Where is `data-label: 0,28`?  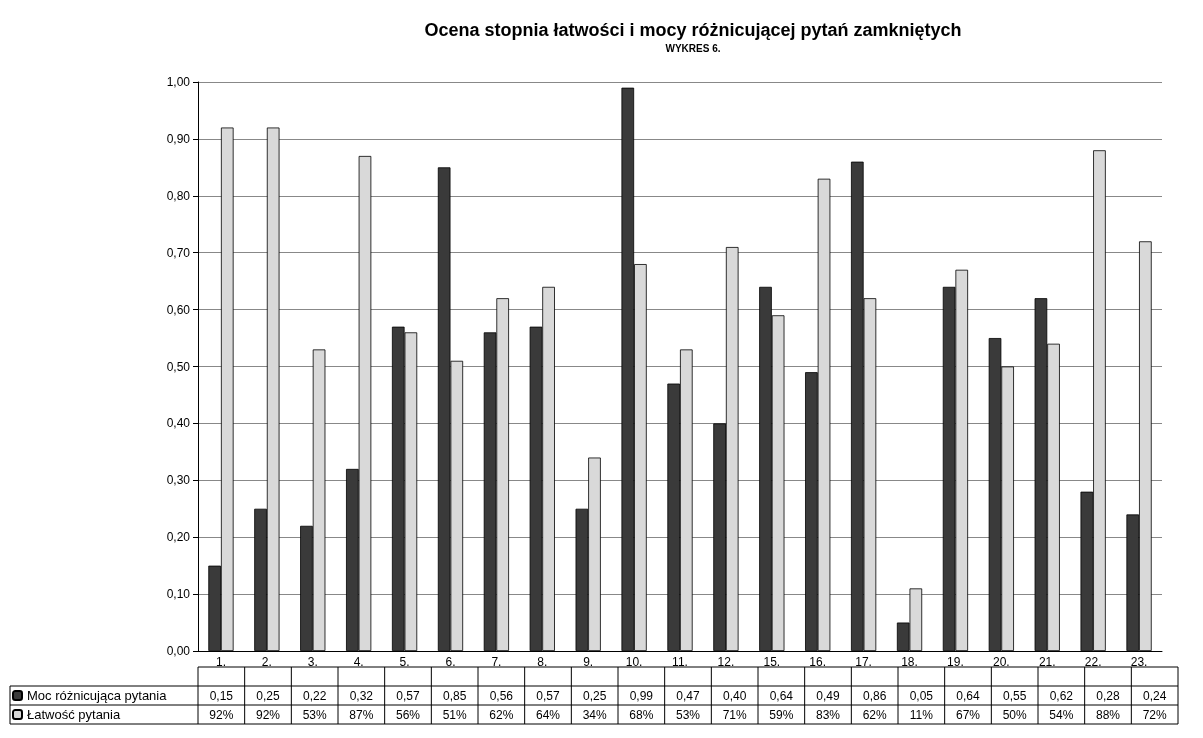 data-label: 0,28 is located at coordinates (1108, 695).